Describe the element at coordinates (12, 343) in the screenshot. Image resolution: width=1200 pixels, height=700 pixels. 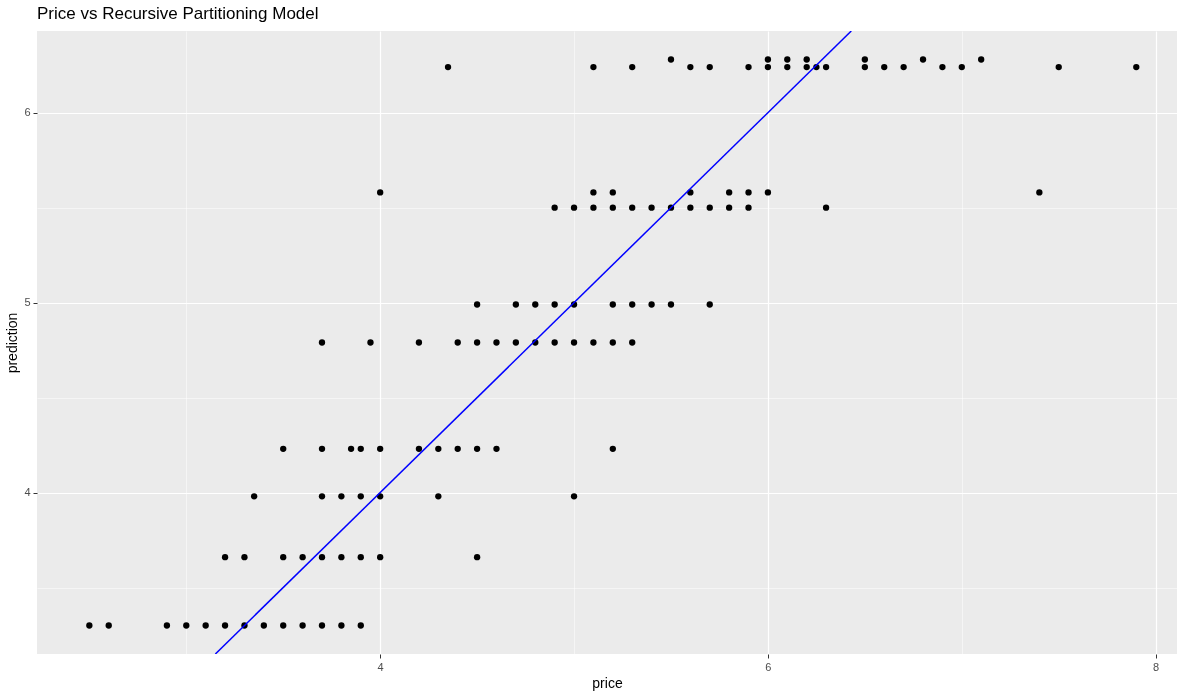
I see `y-axis-title: prediction` at that location.